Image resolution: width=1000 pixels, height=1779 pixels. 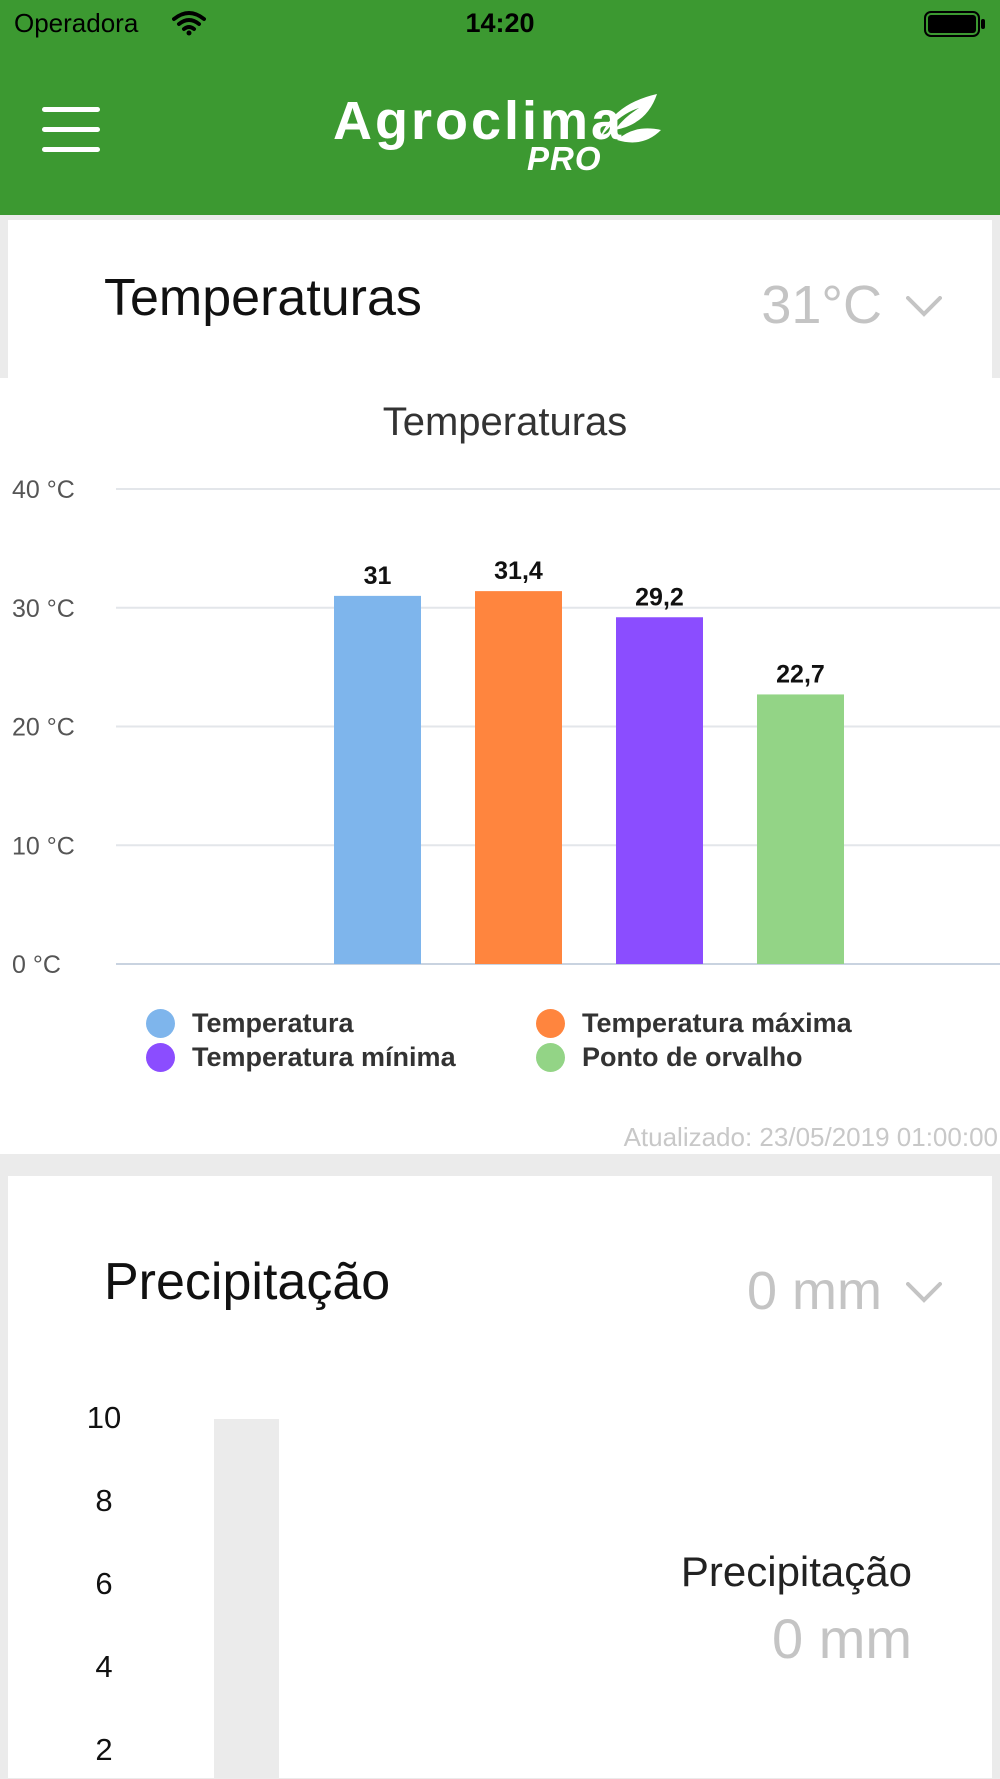 I want to click on y-axis-tick-label: 10 °C, so click(x=43, y=846).